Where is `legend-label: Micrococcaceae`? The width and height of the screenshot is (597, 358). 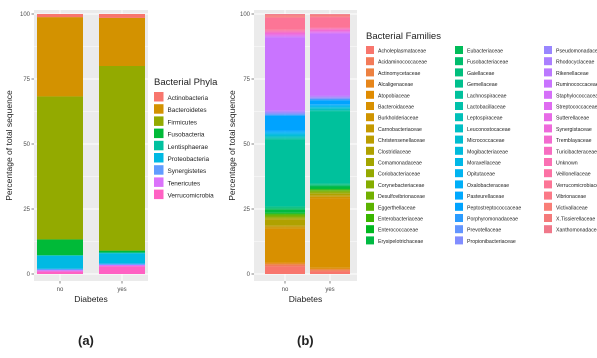
legend-label: Micrococcaceae is located at coordinates (486, 141).